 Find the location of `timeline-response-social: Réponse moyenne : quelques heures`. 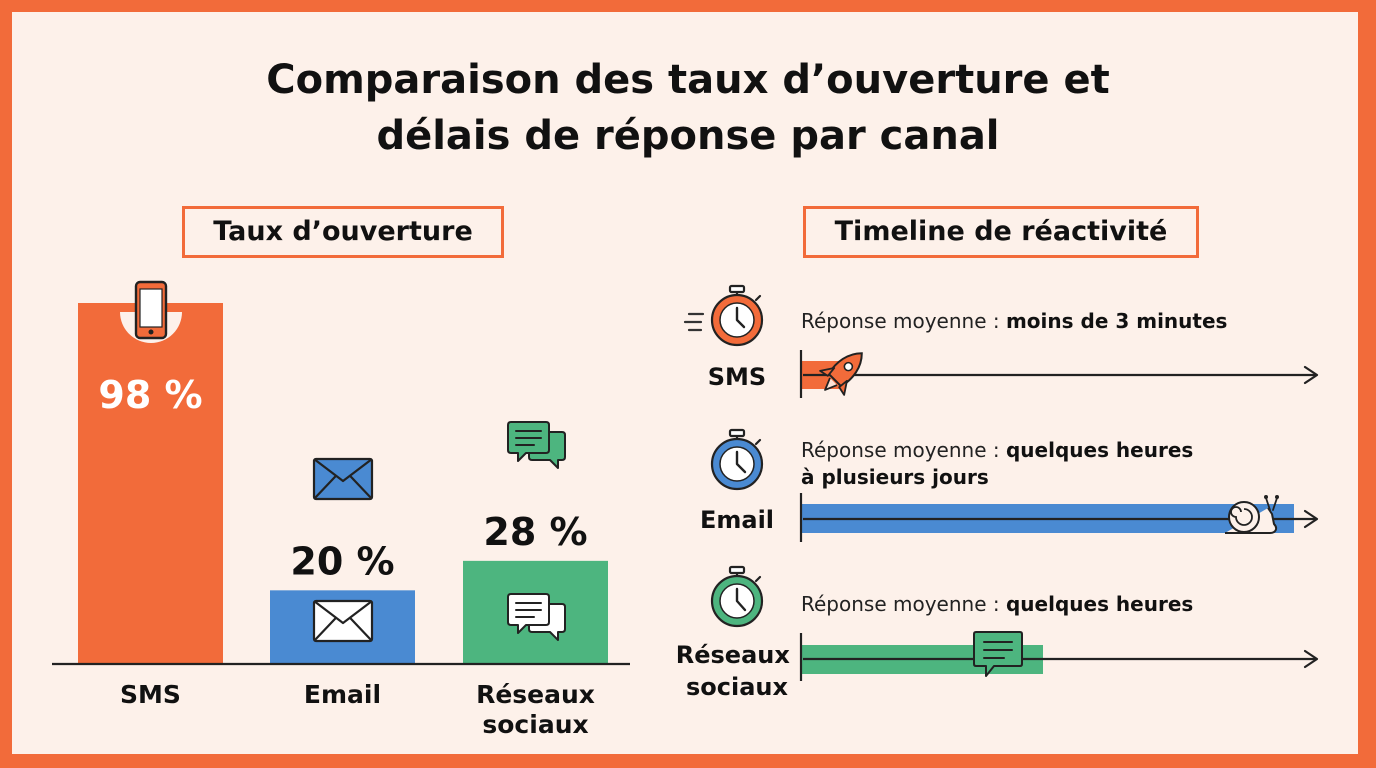

timeline-response-social: Réponse moyenne : quelques heures is located at coordinates (997, 604).